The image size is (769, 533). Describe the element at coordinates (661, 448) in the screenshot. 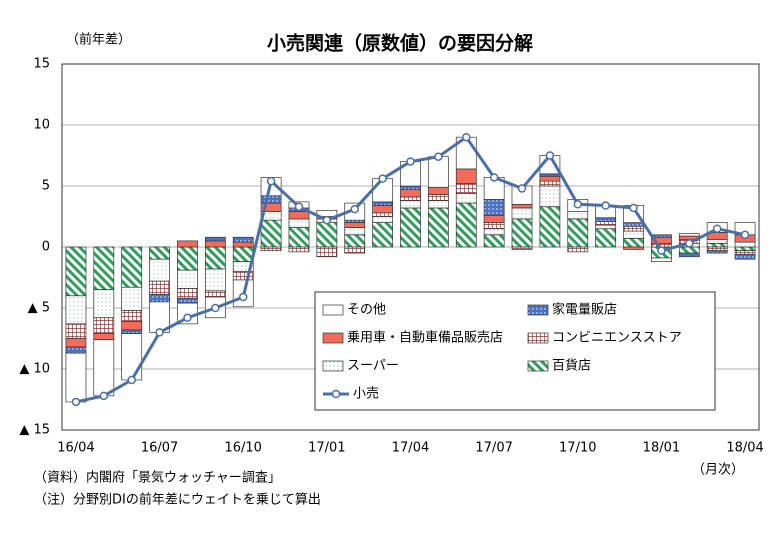

I see `x-tick-label: 18/01` at that location.